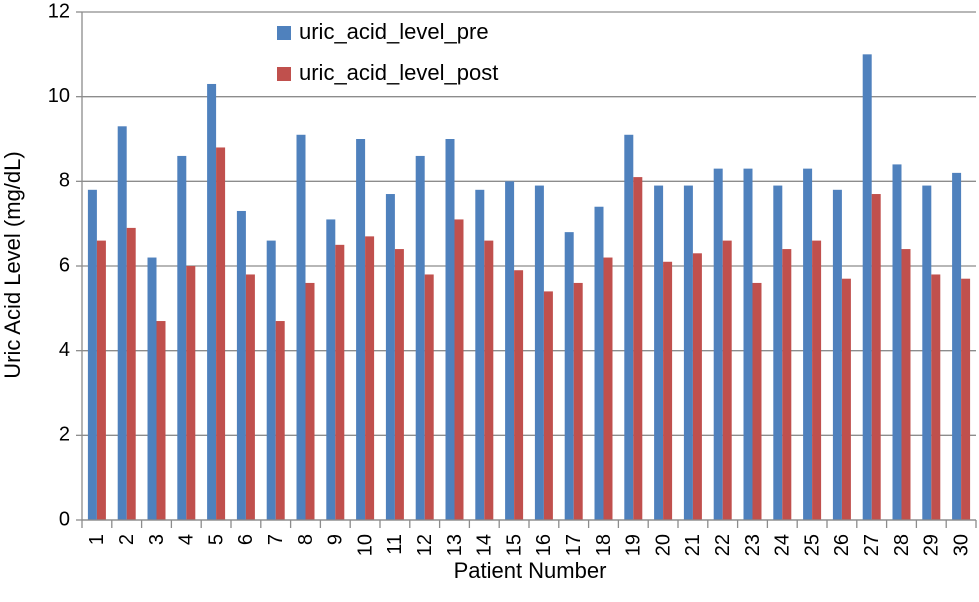  I want to click on y-axis-title: Uric Acid Level (mg/dL), so click(12, 264).